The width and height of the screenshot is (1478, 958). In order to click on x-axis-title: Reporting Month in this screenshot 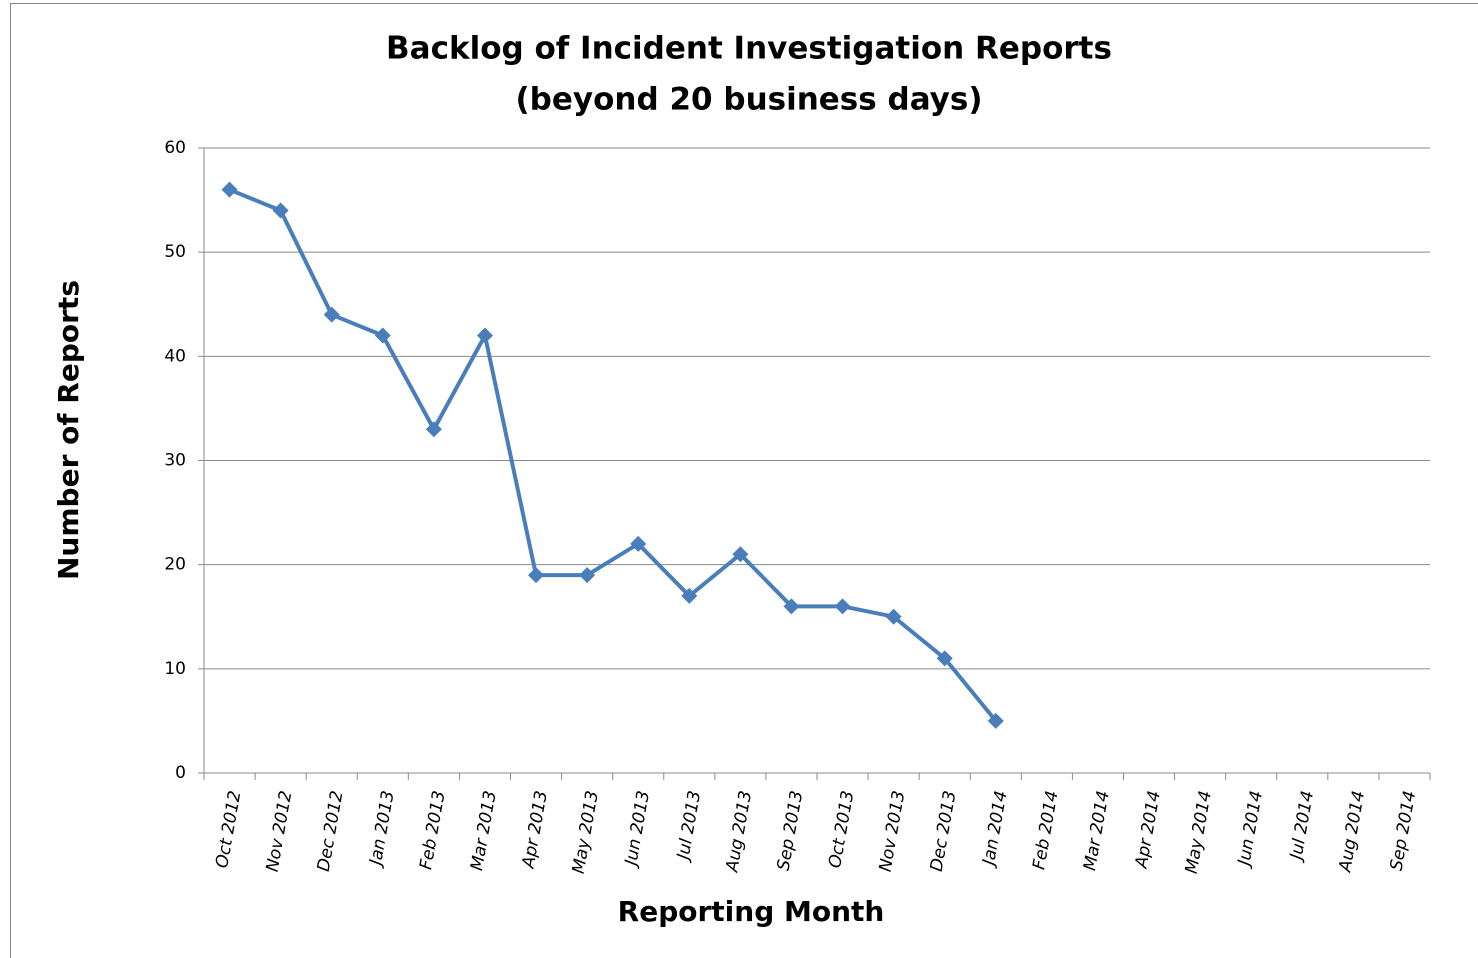, I will do `click(751, 911)`.